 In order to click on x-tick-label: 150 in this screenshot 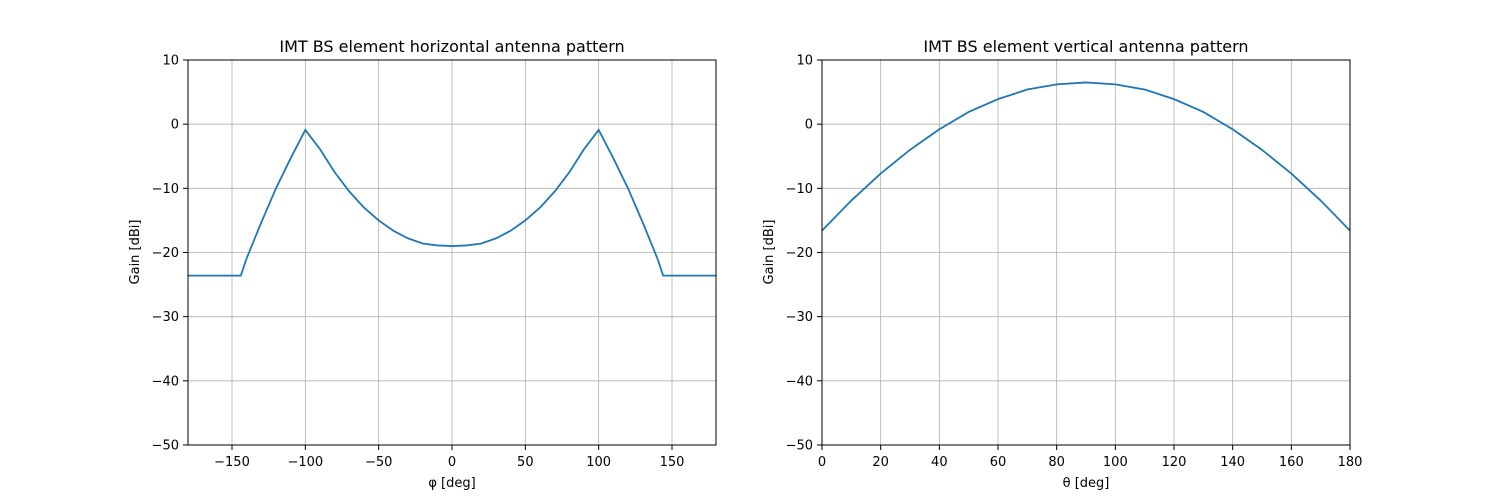, I will do `click(672, 462)`.